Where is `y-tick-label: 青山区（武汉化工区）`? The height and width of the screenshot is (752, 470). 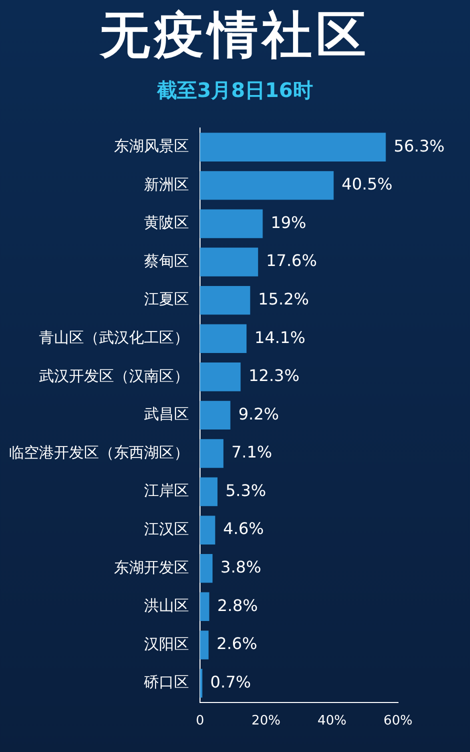 y-tick-label: 青山区（武汉化工区） is located at coordinates (114, 337).